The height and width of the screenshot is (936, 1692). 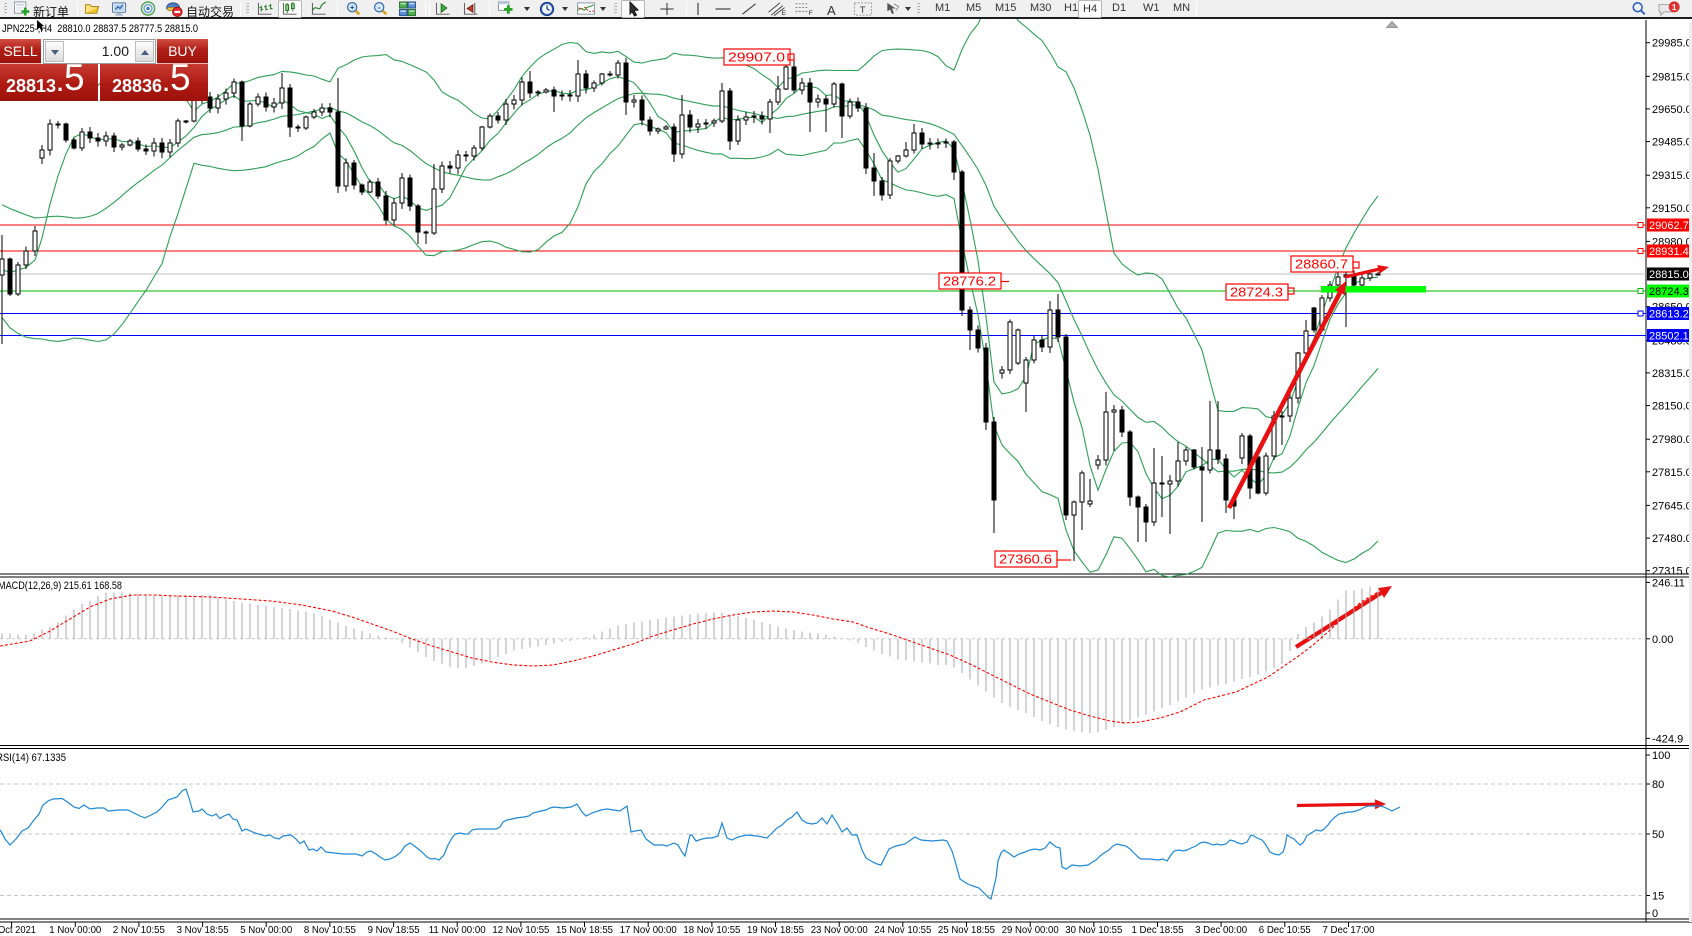 I want to click on svg-text: 6 Dec 10:55, so click(x=1285, y=930).